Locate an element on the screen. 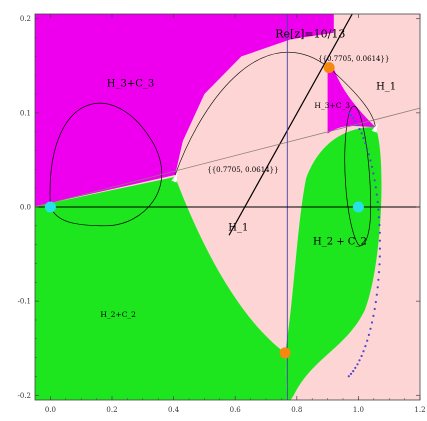 The image size is (427, 421). label-h3c3-main: H_3+C_3 is located at coordinates (130, 83).